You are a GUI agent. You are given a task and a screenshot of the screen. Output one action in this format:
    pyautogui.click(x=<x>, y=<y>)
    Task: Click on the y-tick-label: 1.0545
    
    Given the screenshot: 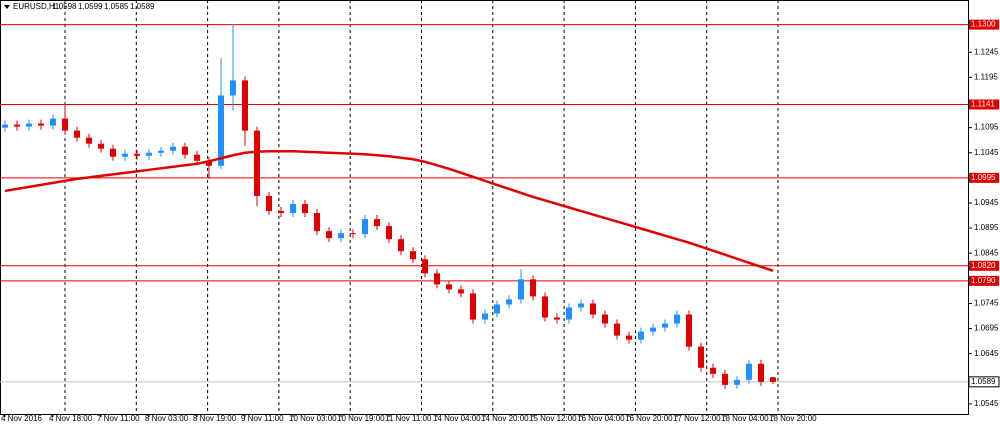 What is the action you would take?
    pyautogui.click(x=986, y=403)
    